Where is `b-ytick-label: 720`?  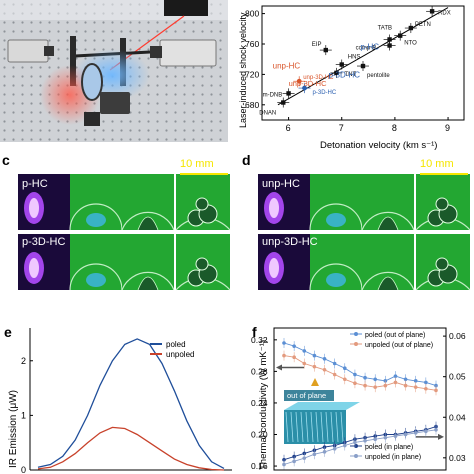 b-ytick-label: 720 is located at coordinates (252, 74).